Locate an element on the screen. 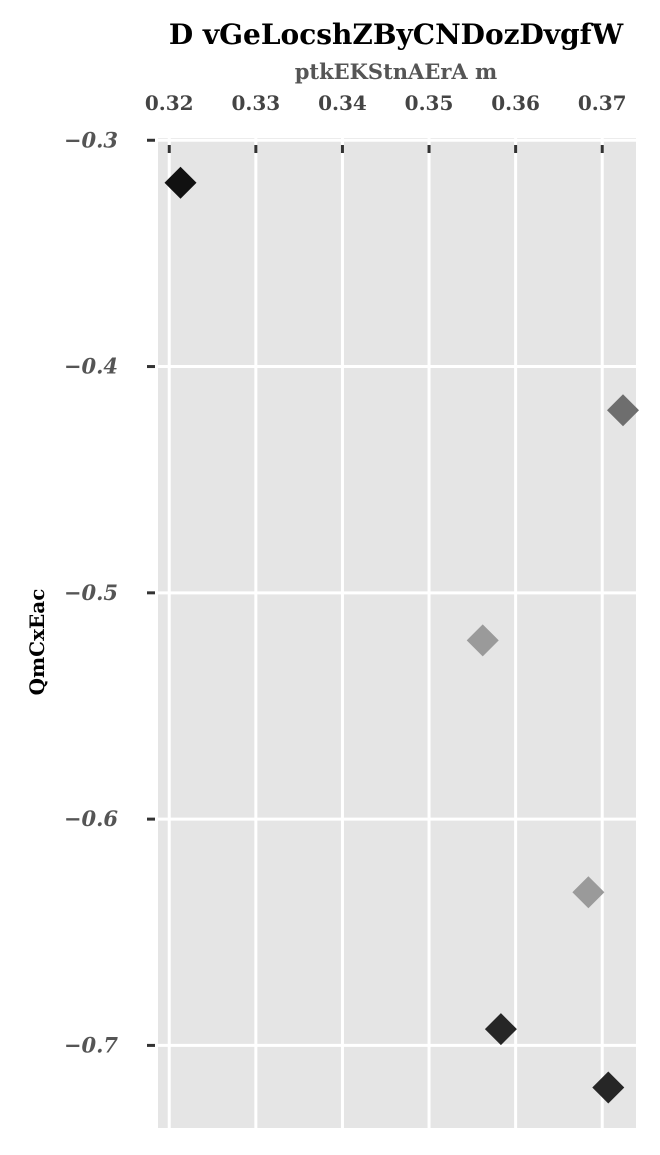 The image size is (660, 1155). x-tick-label: 0.37 is located at coordinates (602, 103).